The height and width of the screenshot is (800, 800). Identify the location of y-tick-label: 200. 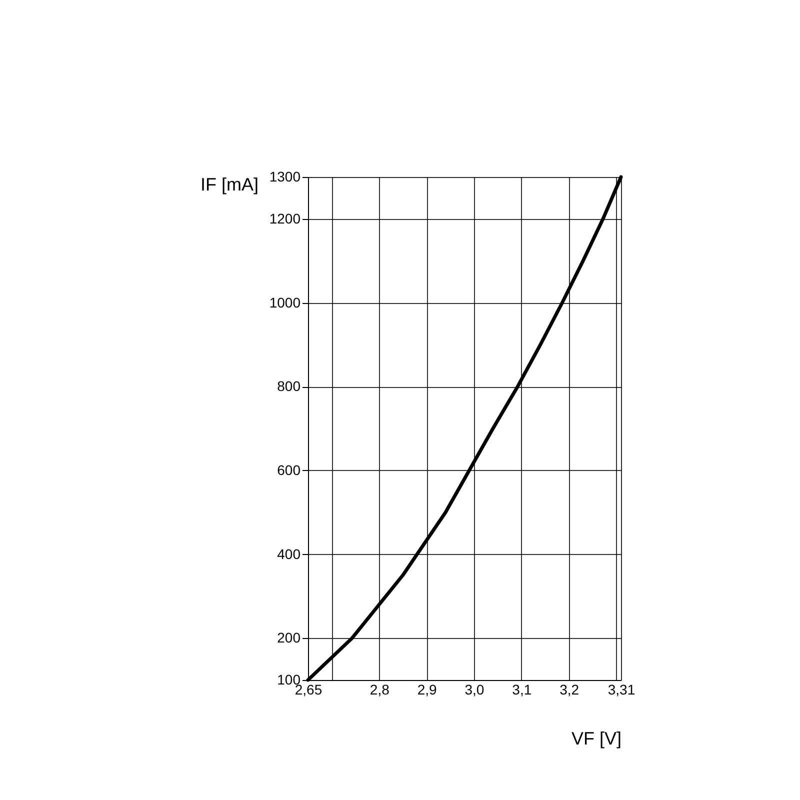
(289, 638).